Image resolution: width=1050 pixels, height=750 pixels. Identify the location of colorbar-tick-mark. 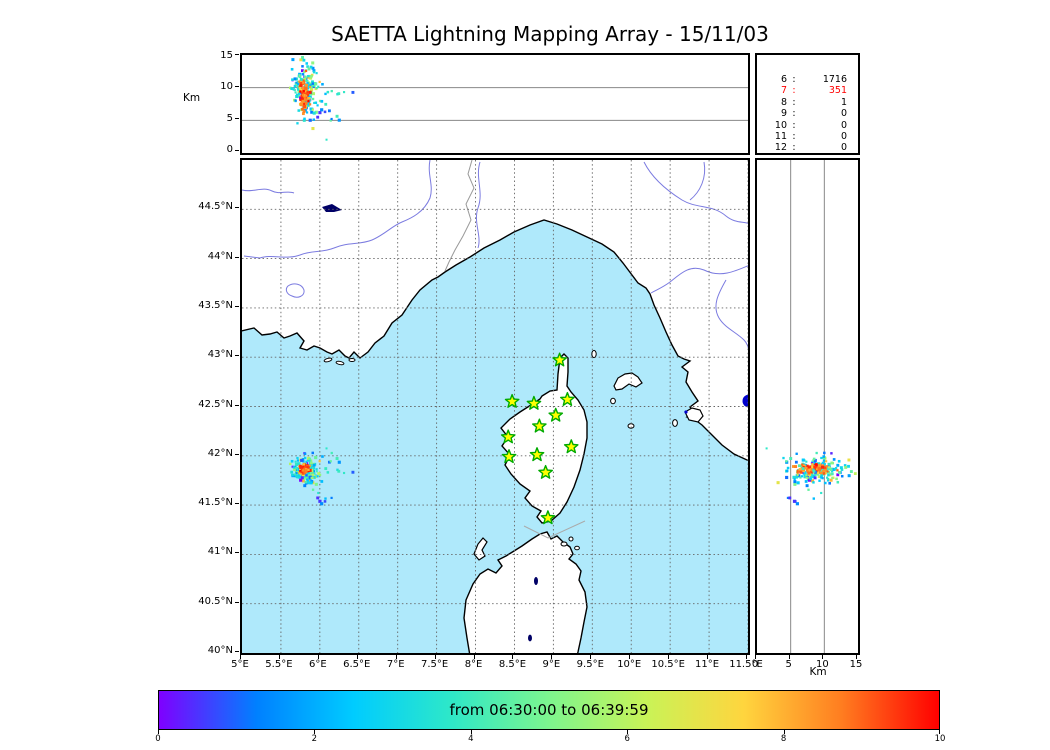
(471, 732).